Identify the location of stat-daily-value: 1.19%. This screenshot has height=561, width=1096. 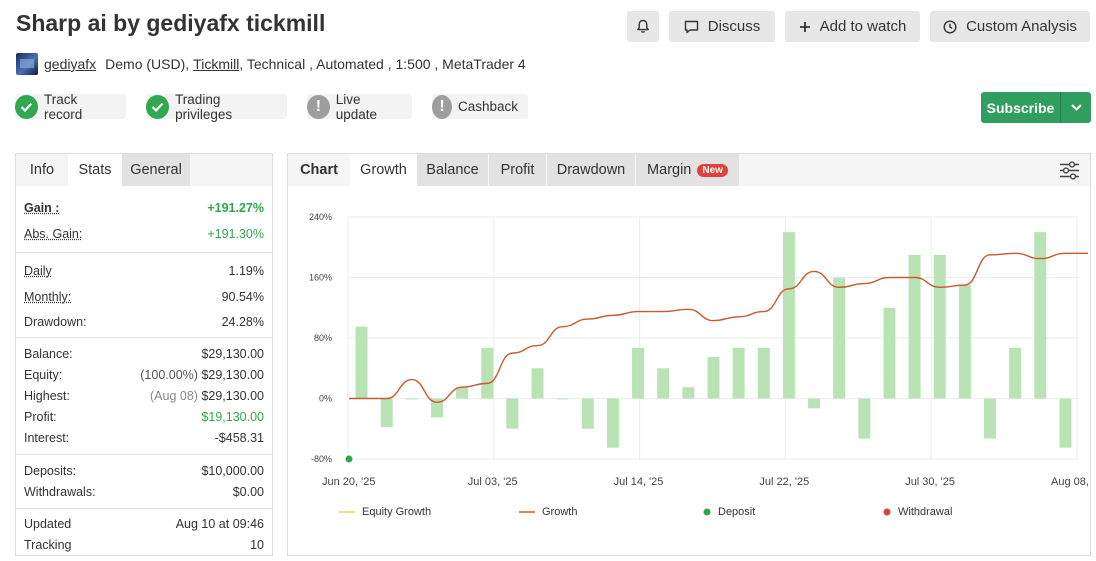
(246, 271).